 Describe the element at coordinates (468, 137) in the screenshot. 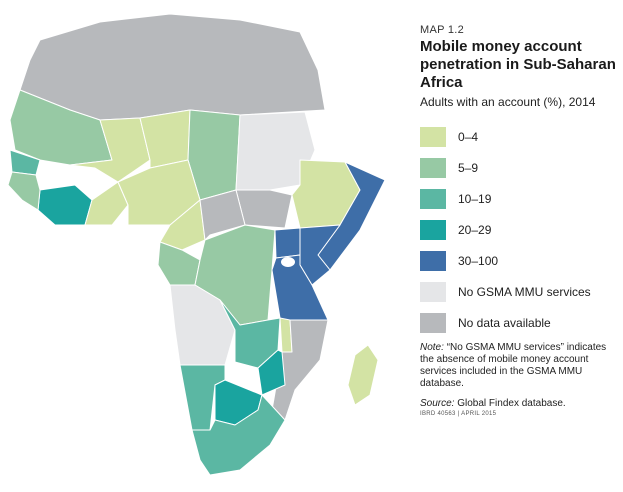

I see `legend-label: 0–4` at that location.